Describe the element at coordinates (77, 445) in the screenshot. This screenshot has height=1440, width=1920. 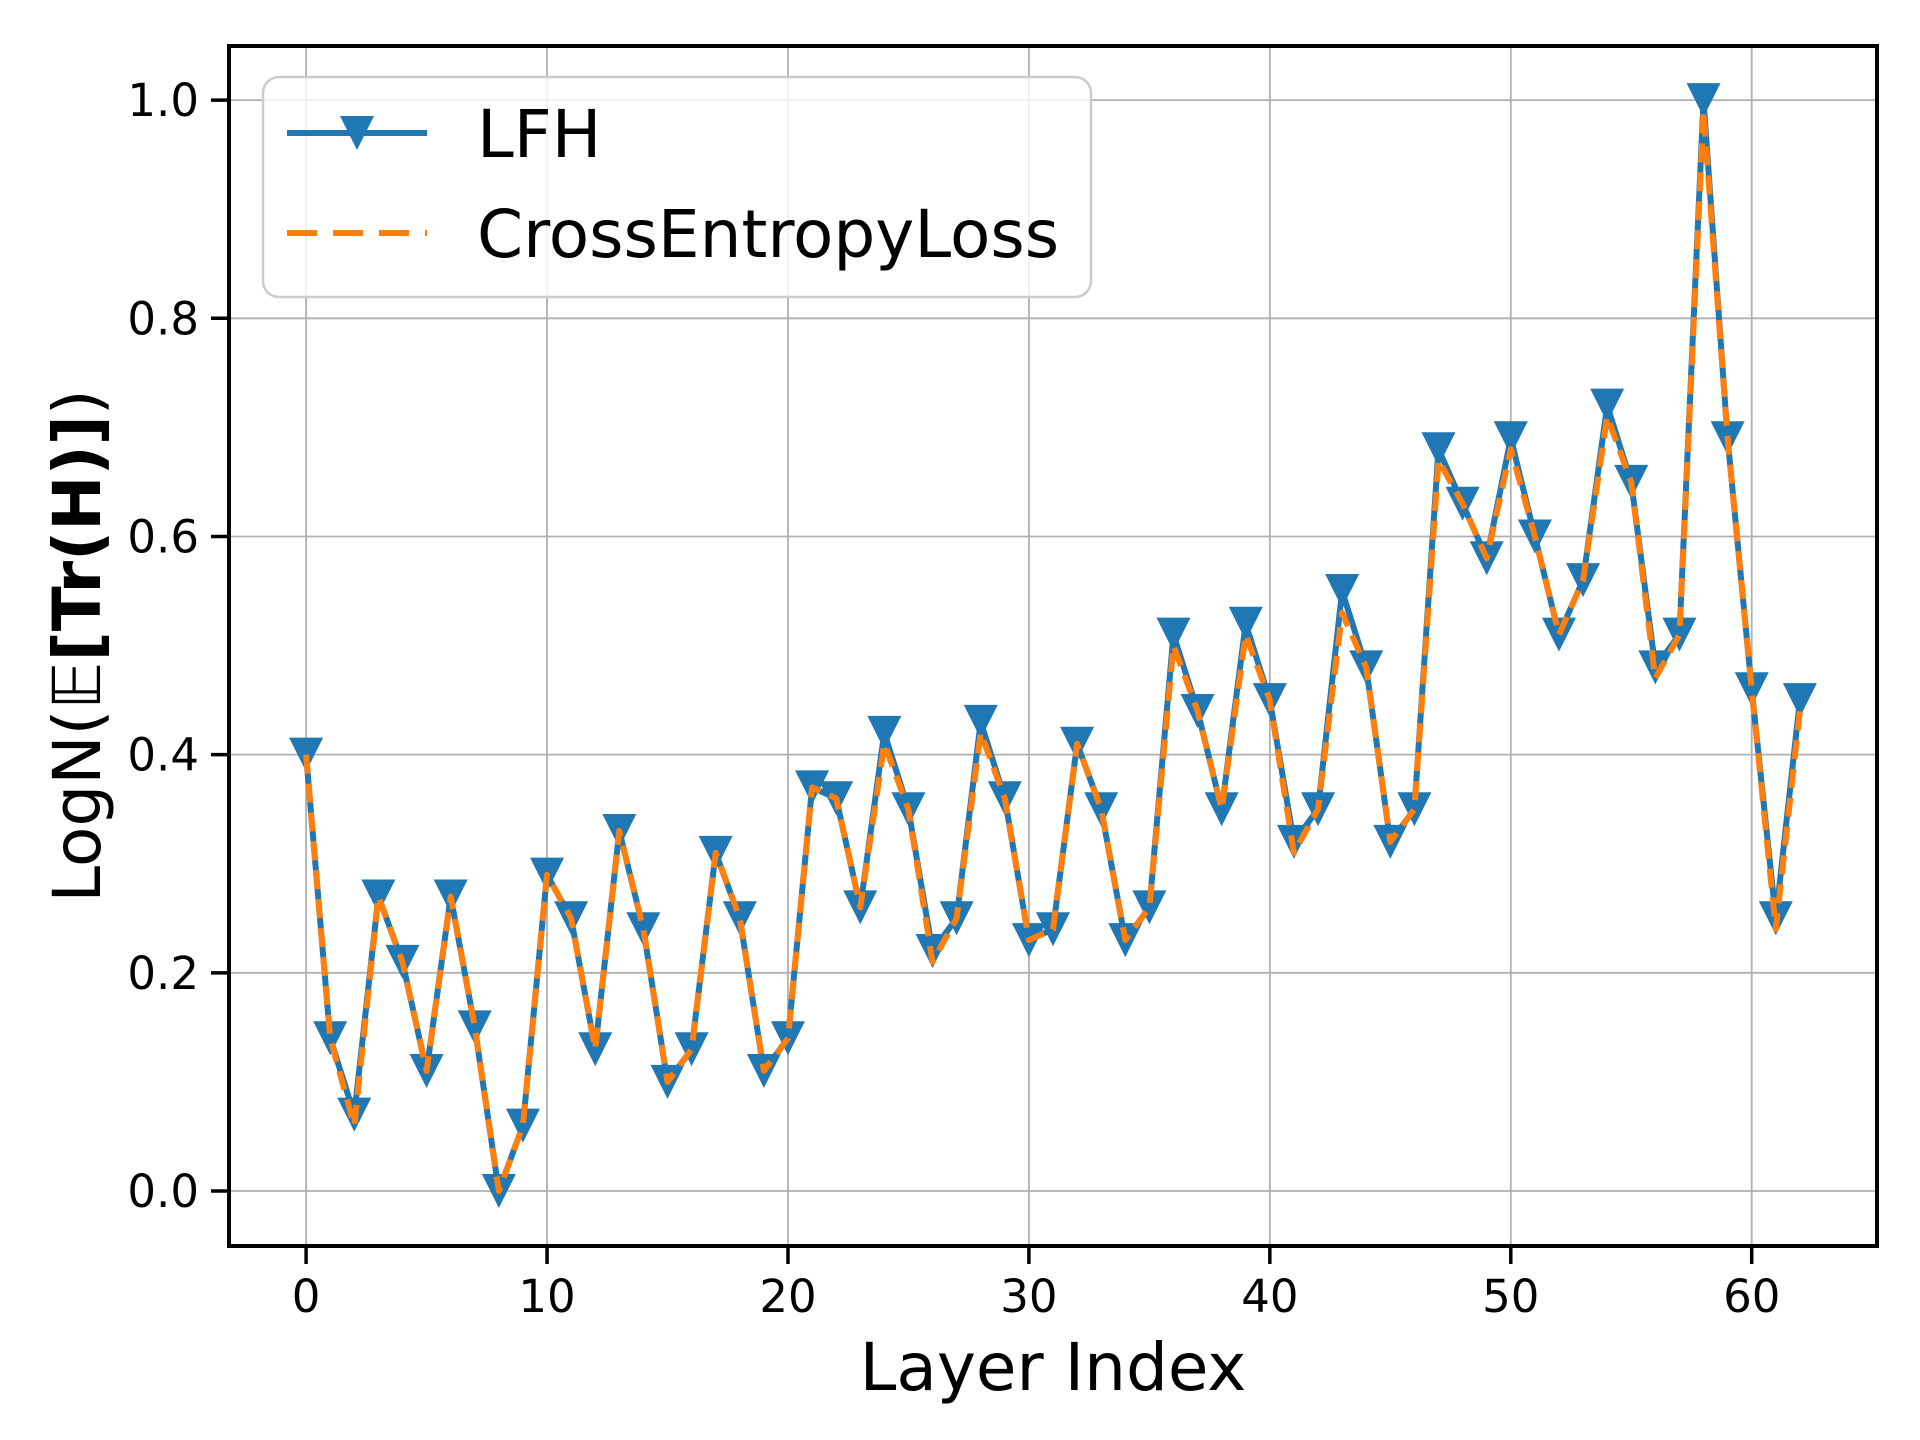
I see `y-axis-label-part: )]` at that location.